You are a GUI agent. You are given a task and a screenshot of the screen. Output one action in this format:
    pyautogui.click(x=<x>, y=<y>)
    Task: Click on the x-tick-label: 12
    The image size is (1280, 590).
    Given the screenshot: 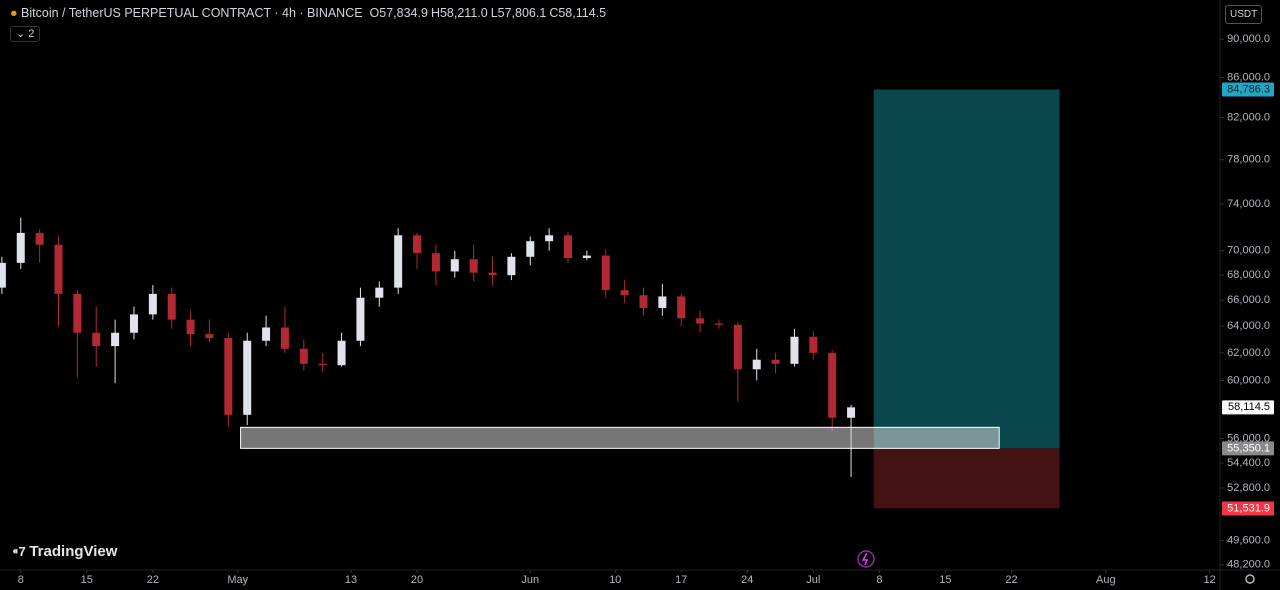 What is the action you would take?
    pyautogui.click(x=1209, y=580)
    